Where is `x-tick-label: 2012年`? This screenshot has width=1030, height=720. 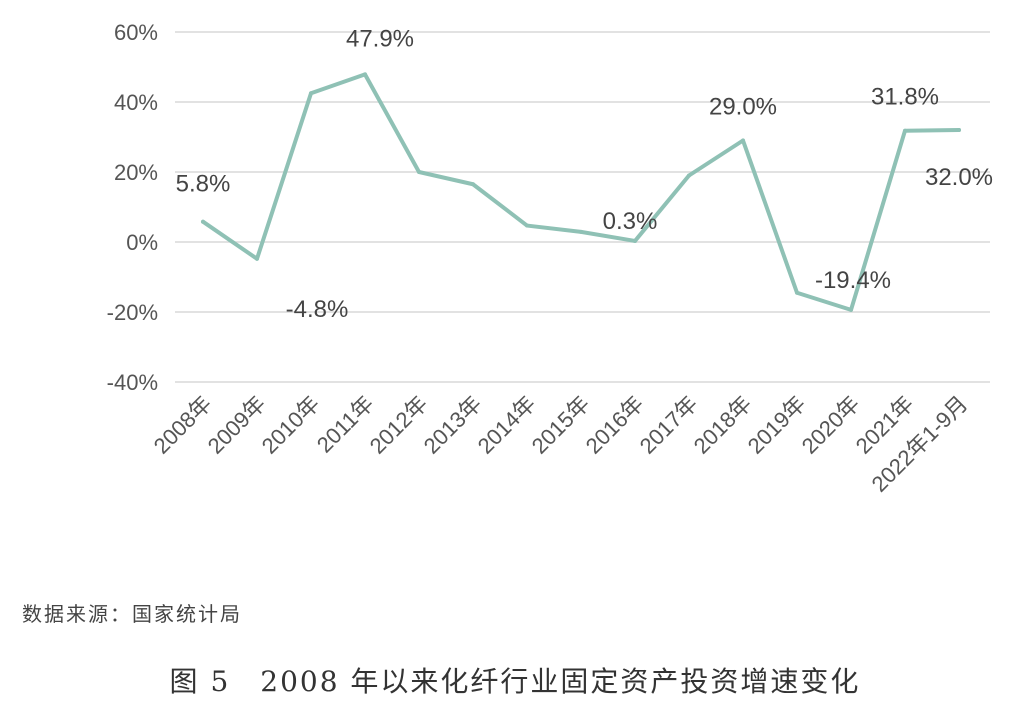 x-tick-label: 2012年 is located at coordinates (399, 425).